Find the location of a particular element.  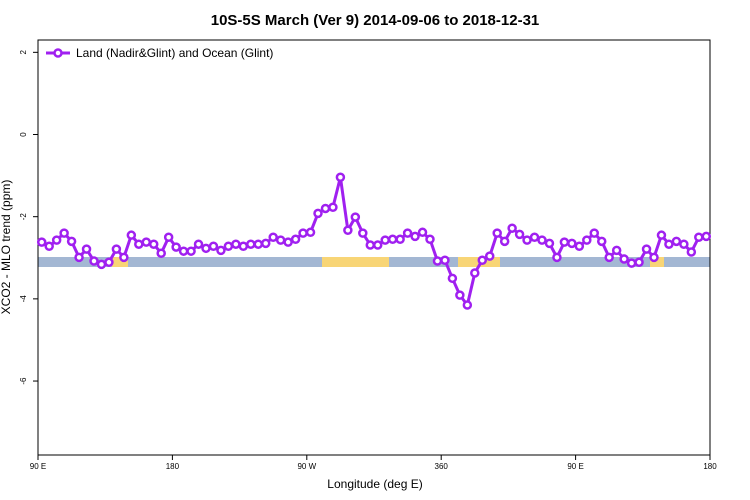

y-tick-label: 2 is located at coordinates (23, 52).